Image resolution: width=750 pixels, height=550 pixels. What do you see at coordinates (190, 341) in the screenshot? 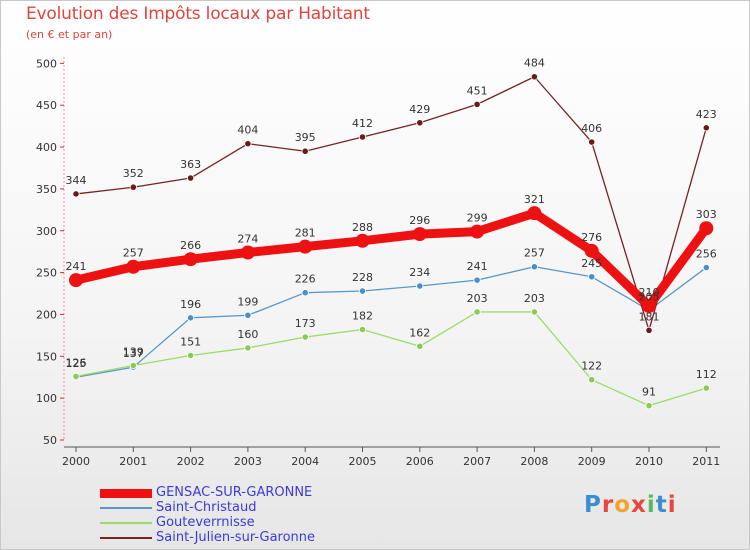
I see `data-label: 151` at bounding box center [190, 341].